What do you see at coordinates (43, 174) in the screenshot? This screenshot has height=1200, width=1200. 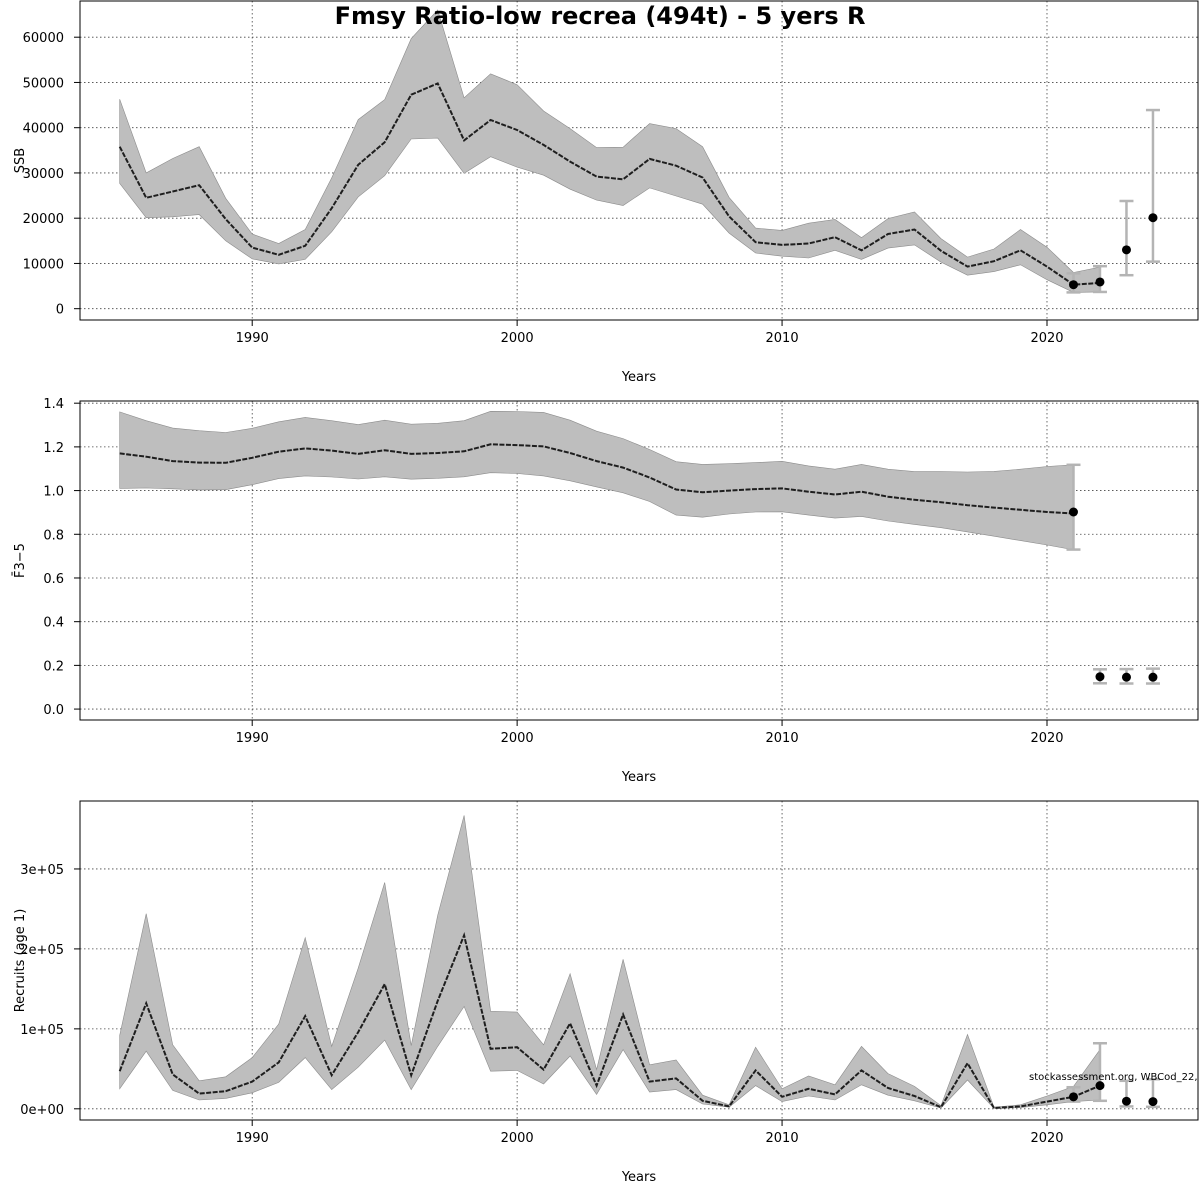 I see `y-tick-label: 30000` at bounding box center [43, 174].